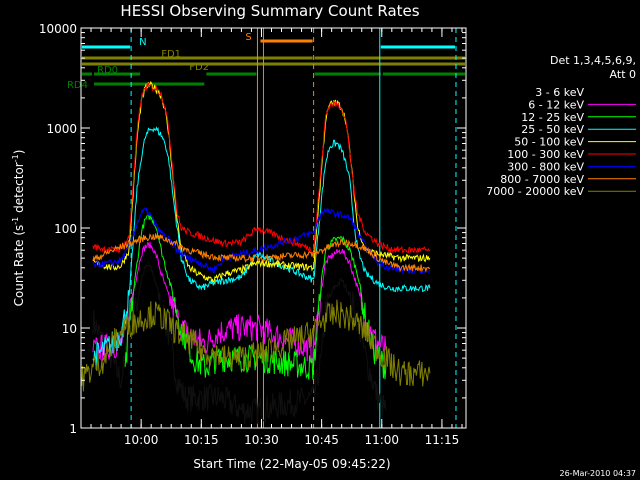 The image size is (640, 480). What do you see at coordinates (542, 179) in the screenshot?
I see `legend-label: 800 - 7000 keV` at bounding box center [542, 179].